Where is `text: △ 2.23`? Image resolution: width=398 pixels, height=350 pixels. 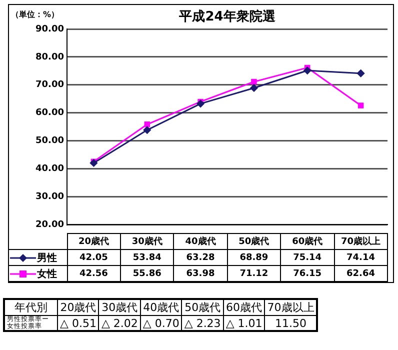 text: △ 2.23 is located at coordinates (203, 323).